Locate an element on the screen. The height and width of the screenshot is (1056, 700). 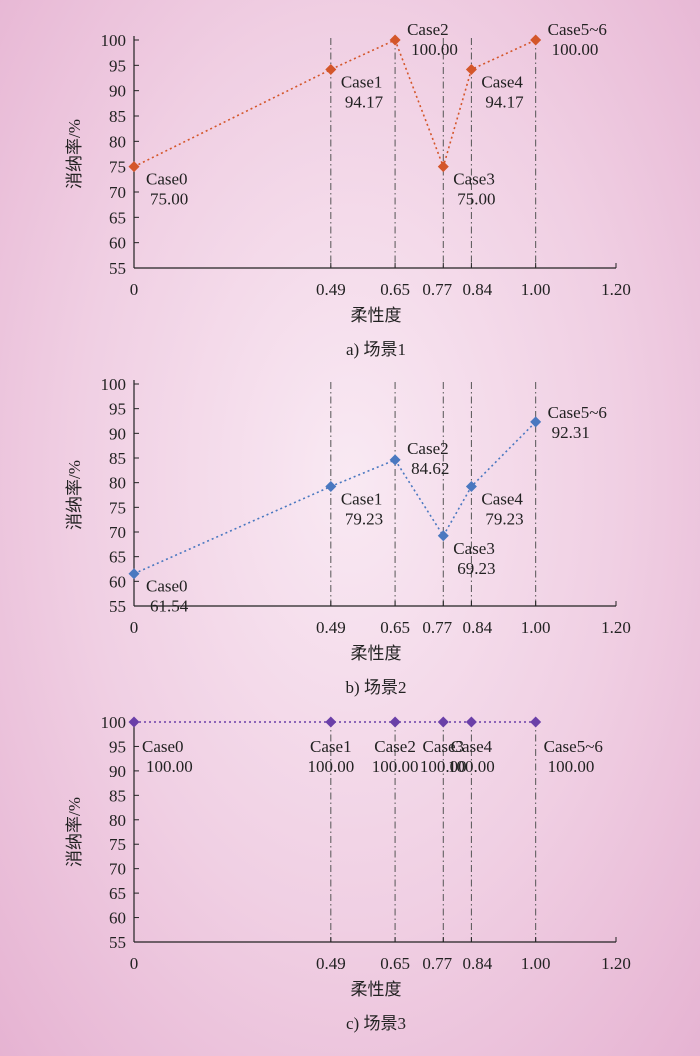
data-label-5: Case4 79.23 is located at coordinates (502, 508).